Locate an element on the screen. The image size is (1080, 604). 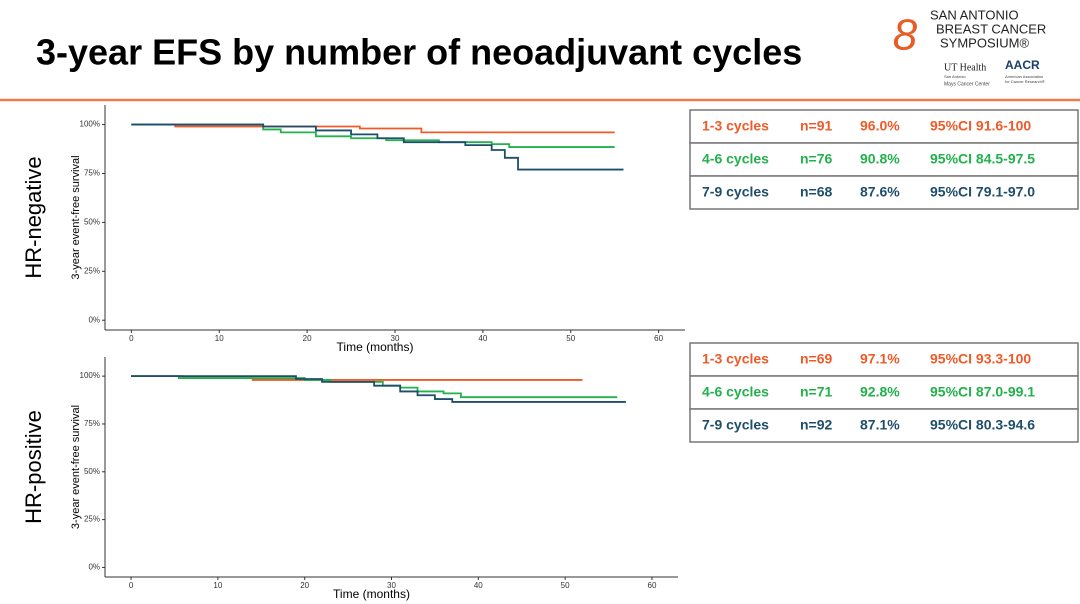
table-cell: 87.1% is located at coordinates (880, 425).